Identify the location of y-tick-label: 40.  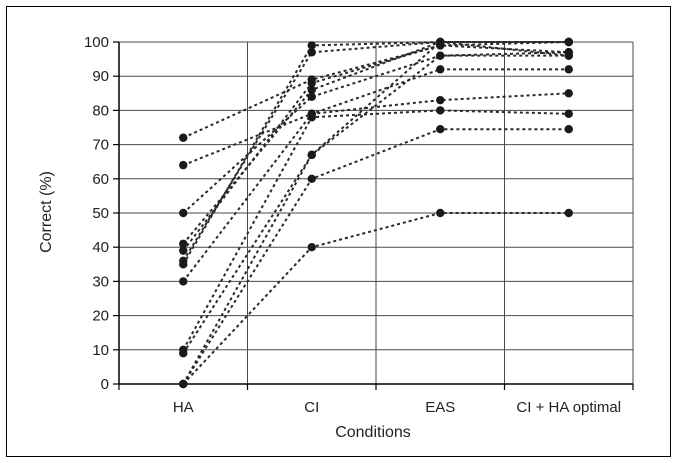
(100, 247).